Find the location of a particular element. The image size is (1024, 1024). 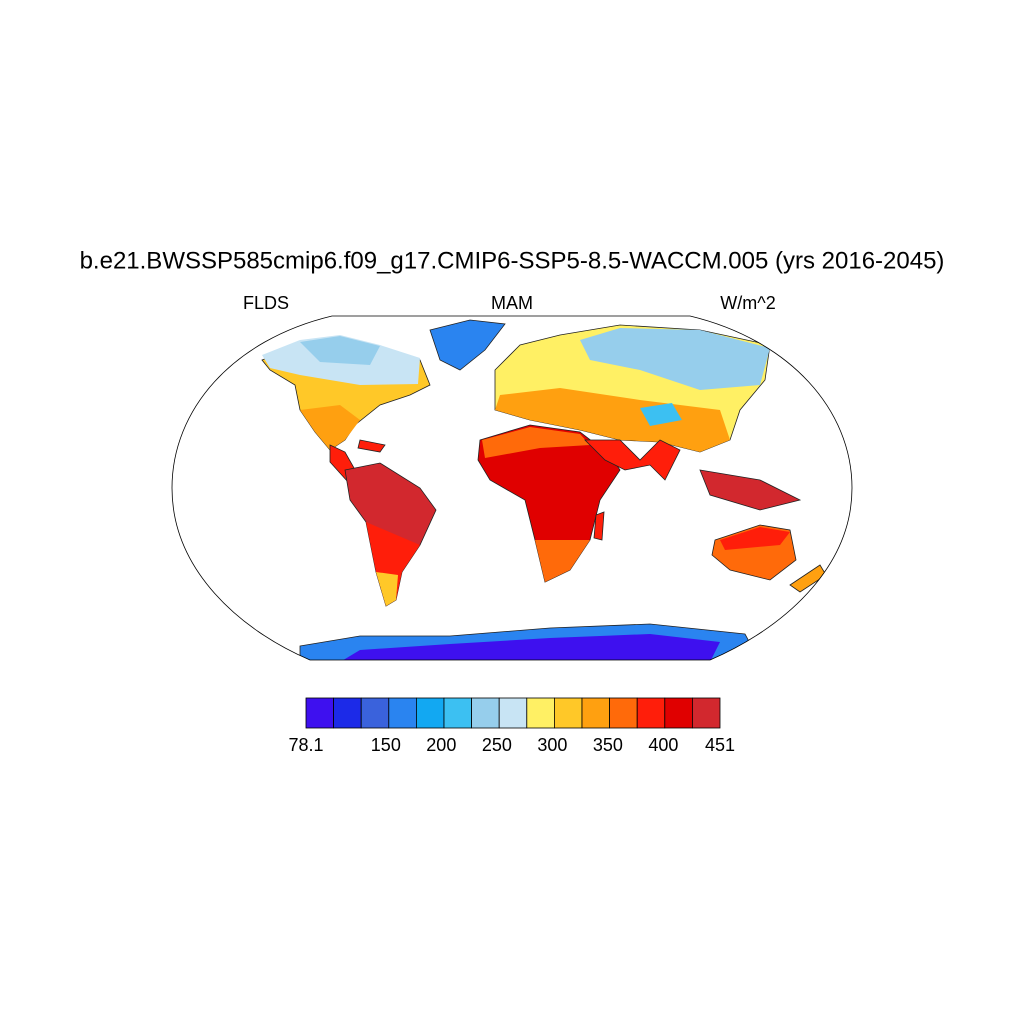

new-zealand is located at coordinates (808, 578).